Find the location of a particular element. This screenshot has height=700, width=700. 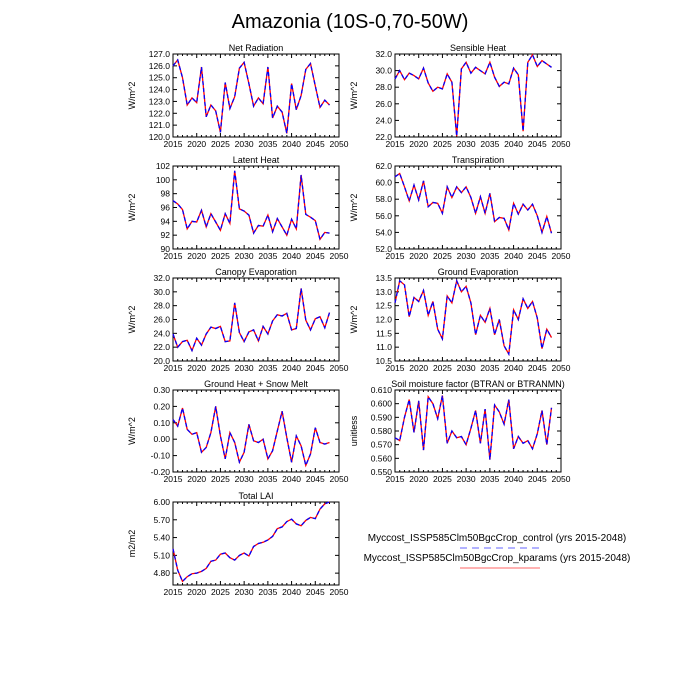

y-tick-label: 62.0 is located at coordinates (383, 166).